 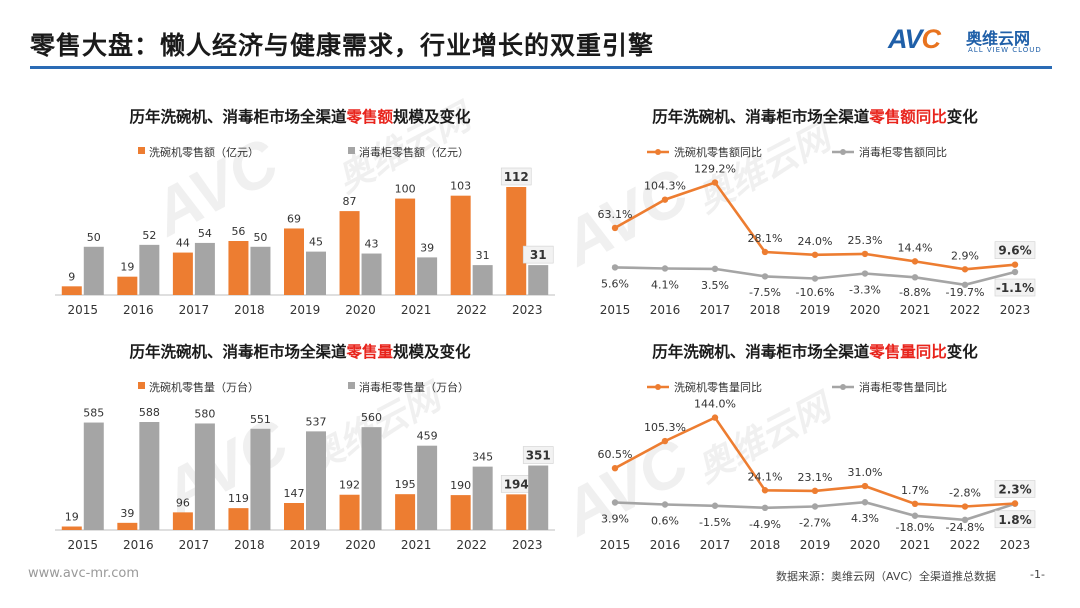 I want to click on line-value-label: 24.1%, so click(x=765, y=476).